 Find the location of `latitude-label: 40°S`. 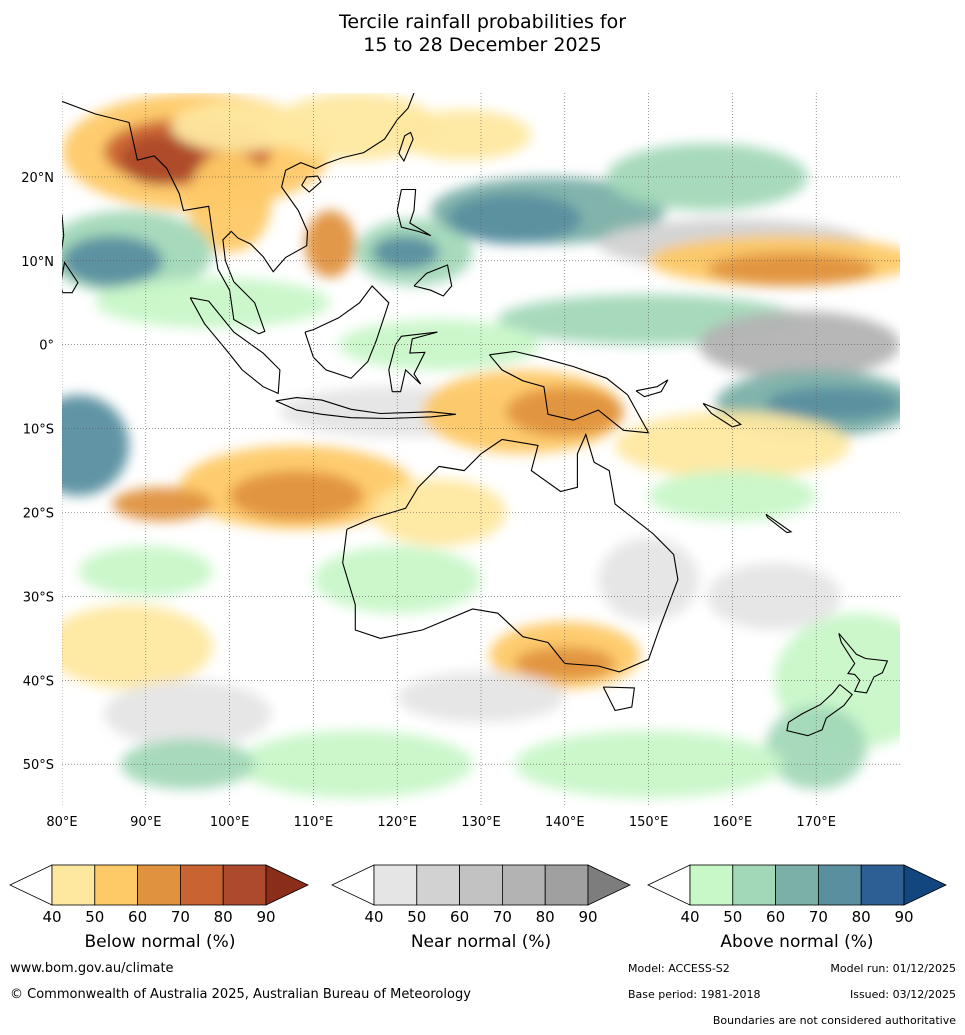

latitude-label: 40°S is located at coordinates (38, 681).